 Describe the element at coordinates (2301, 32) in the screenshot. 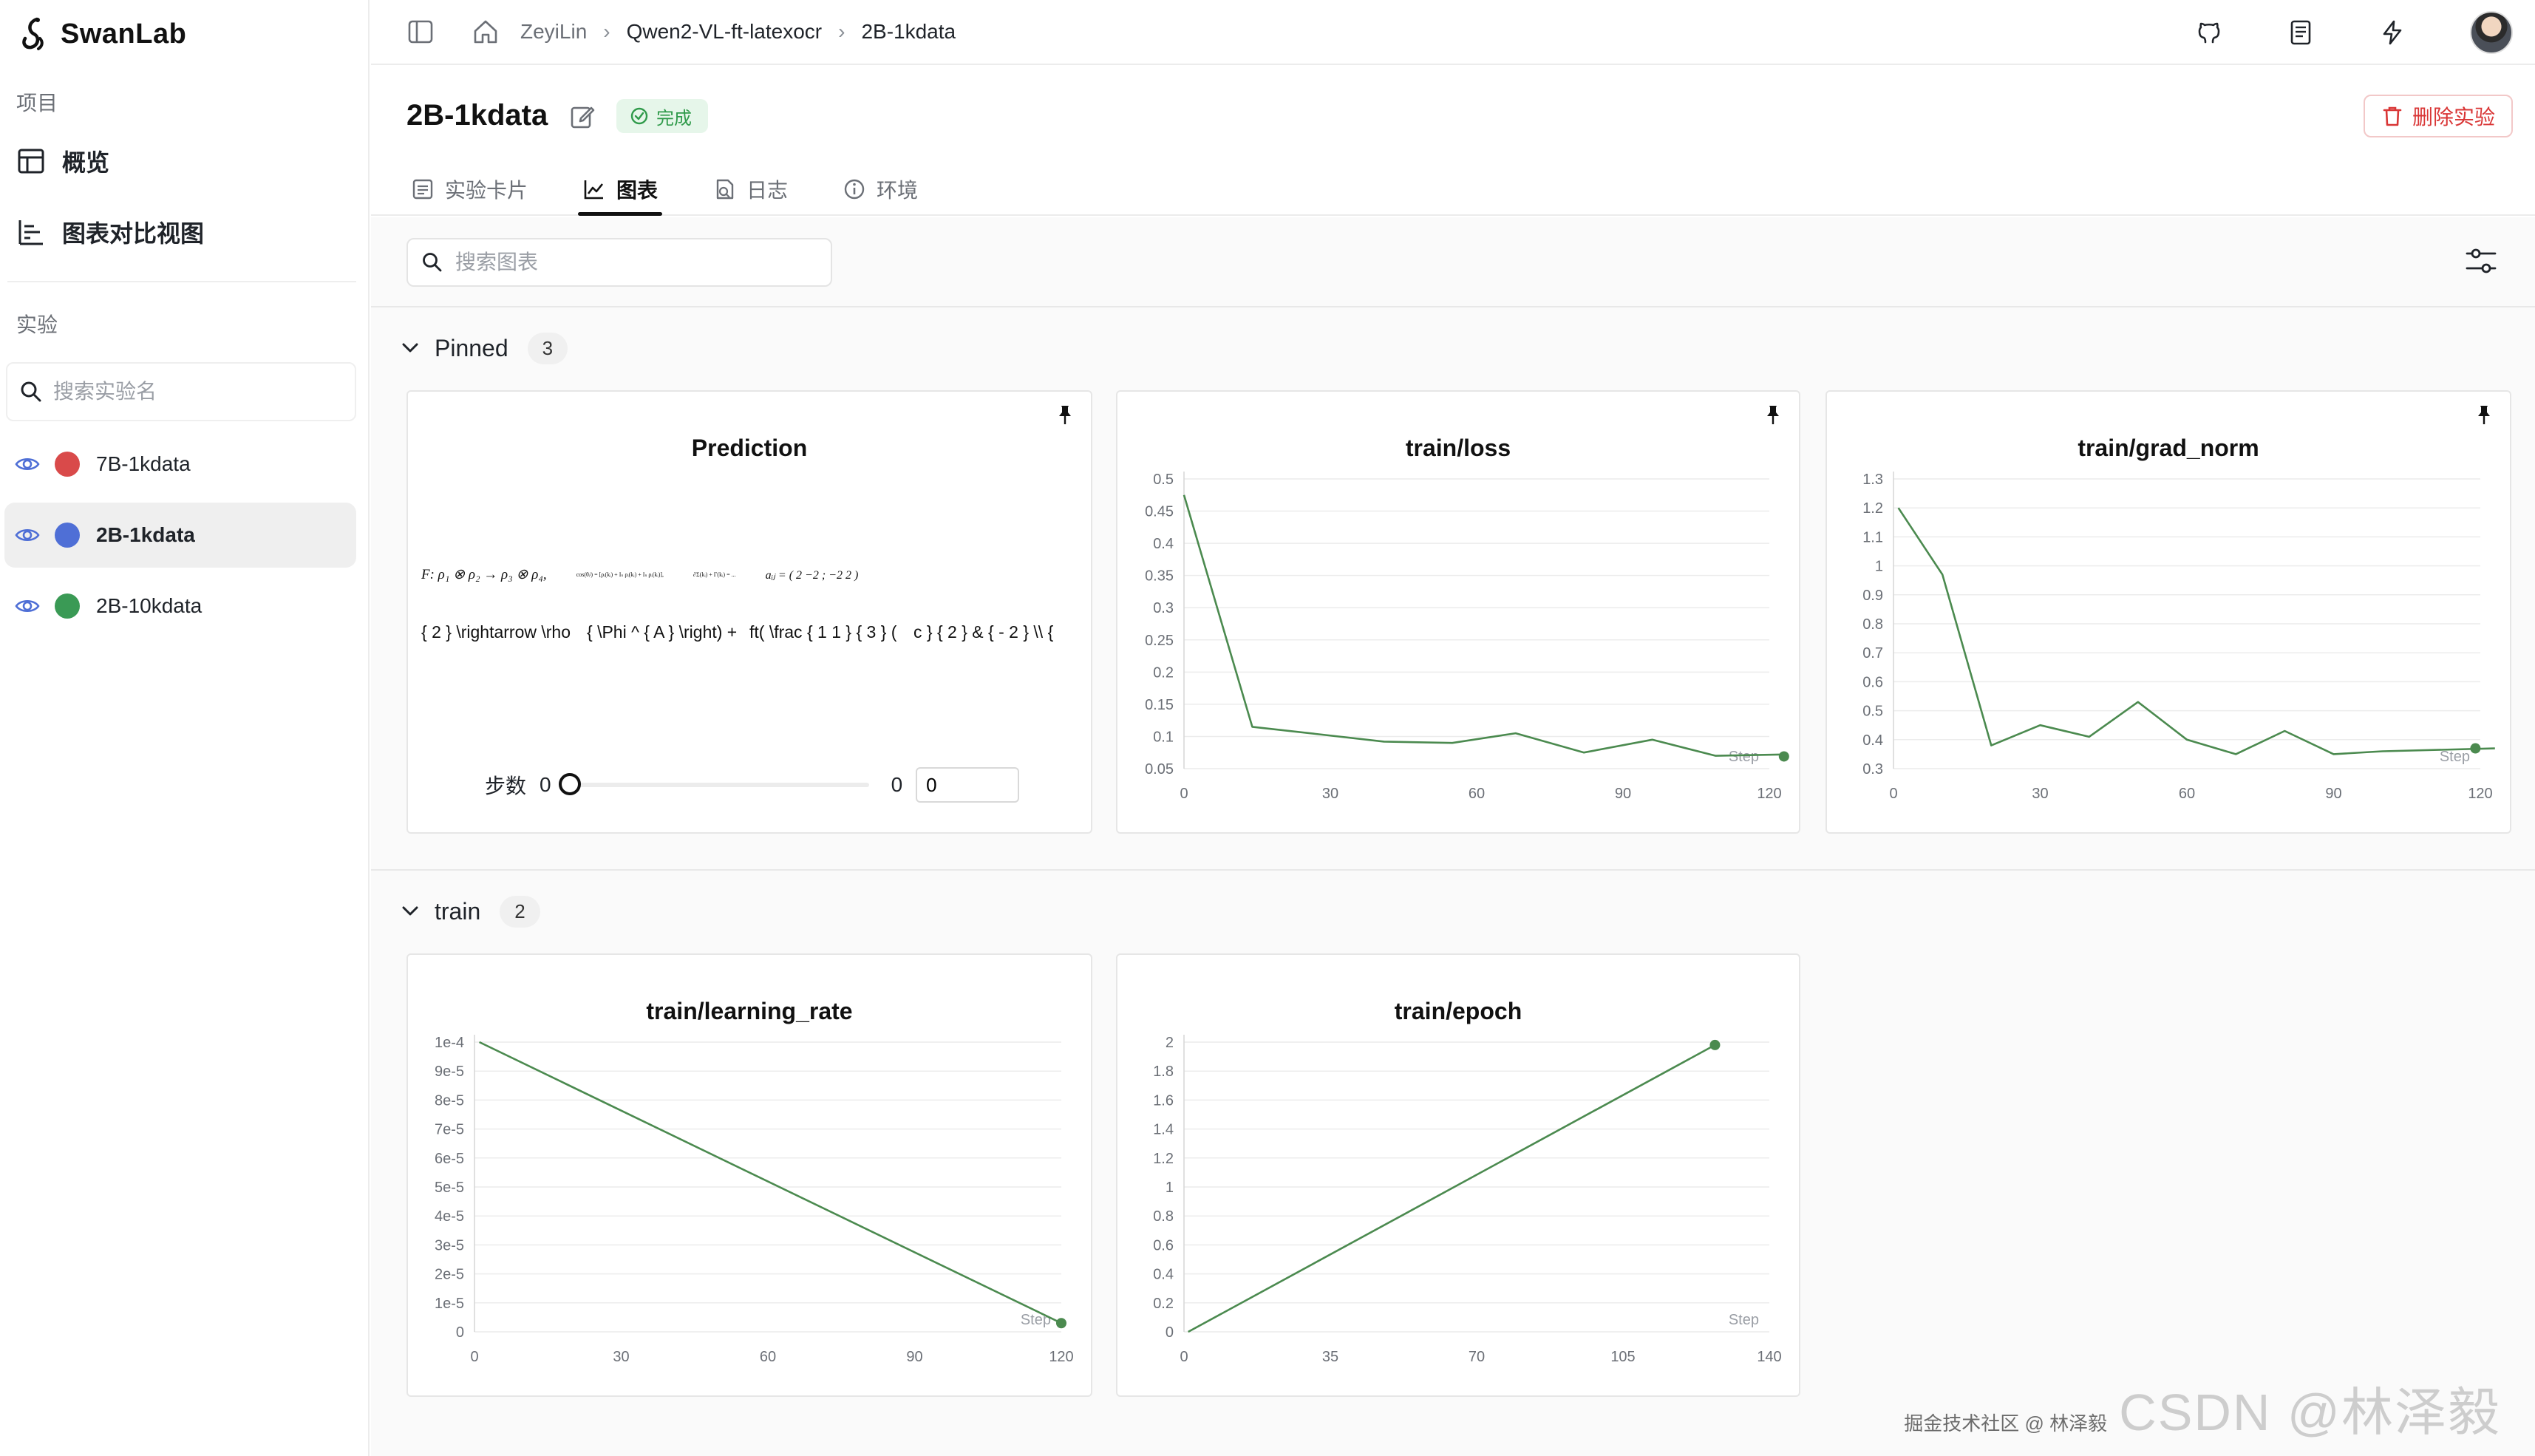

I see `docs-icon` at that location.